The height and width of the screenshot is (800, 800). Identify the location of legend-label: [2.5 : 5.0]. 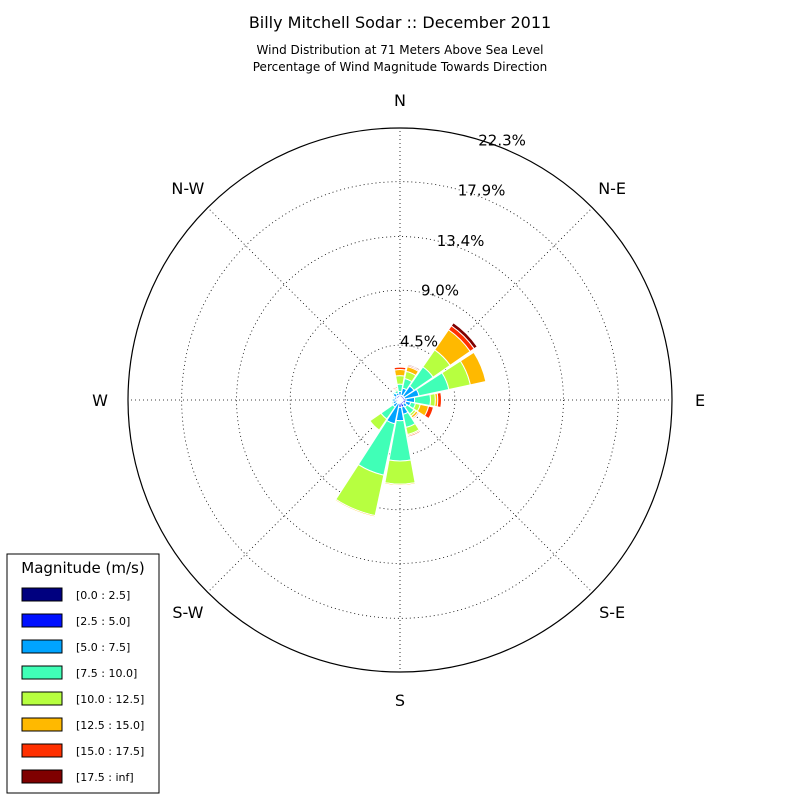
(103, 621).